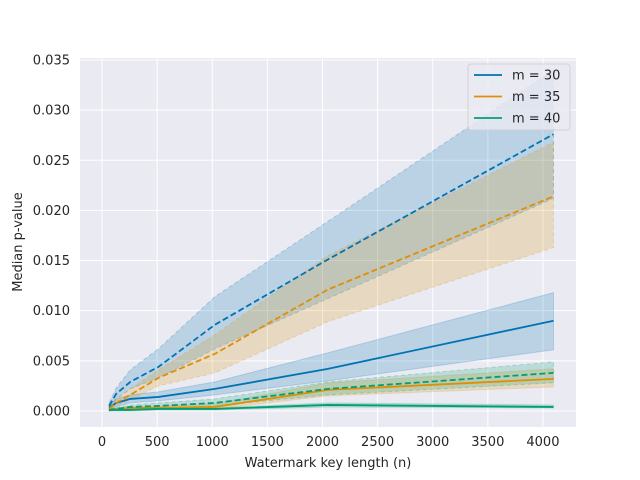  What do you see at coordinates (51, 361) in the screenshot?
I see `y-tick-label: 0.005` at bounding box center [51, 361].